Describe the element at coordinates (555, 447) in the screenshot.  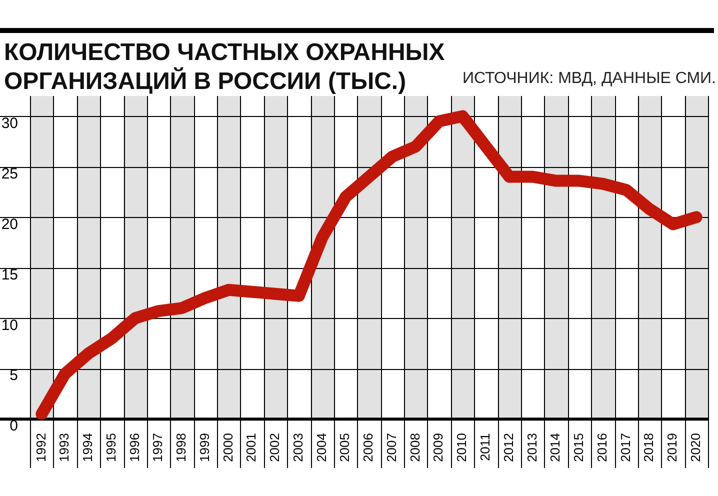
I see `x-tick-label: 2014` at that location.